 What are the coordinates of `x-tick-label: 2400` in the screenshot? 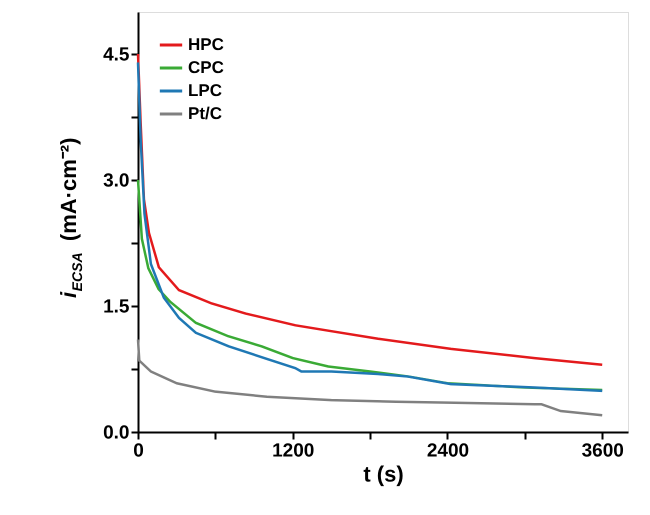 It's located at (448, 451).